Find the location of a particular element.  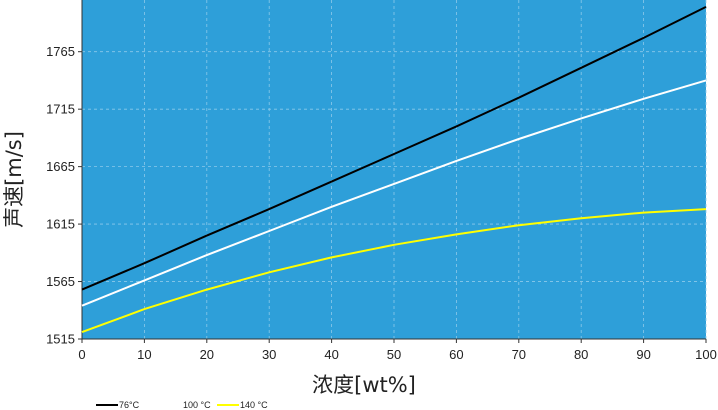

y-tick-label: 1515 is located at coordinates (60, 339).